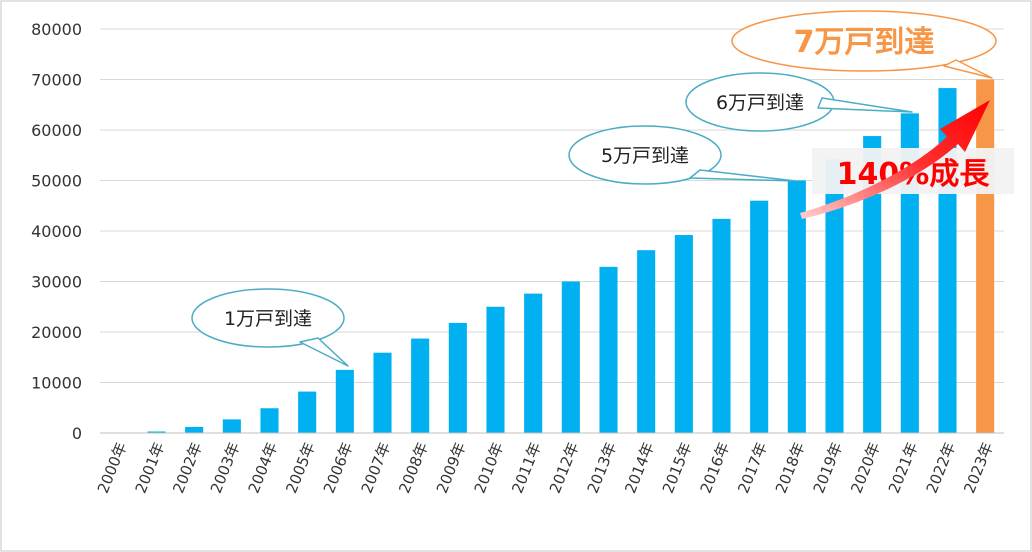  What do you see at coordinates (570, 357) in the screenshot?
I see `bar-2012年` at bounding box center [570, 357].